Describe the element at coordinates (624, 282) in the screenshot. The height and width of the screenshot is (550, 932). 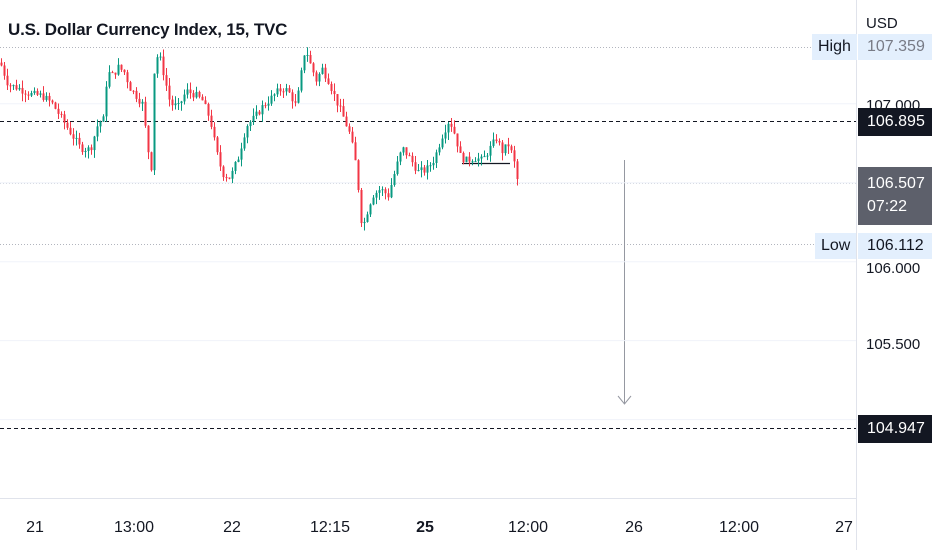
I see `projection-arrow` at that location.